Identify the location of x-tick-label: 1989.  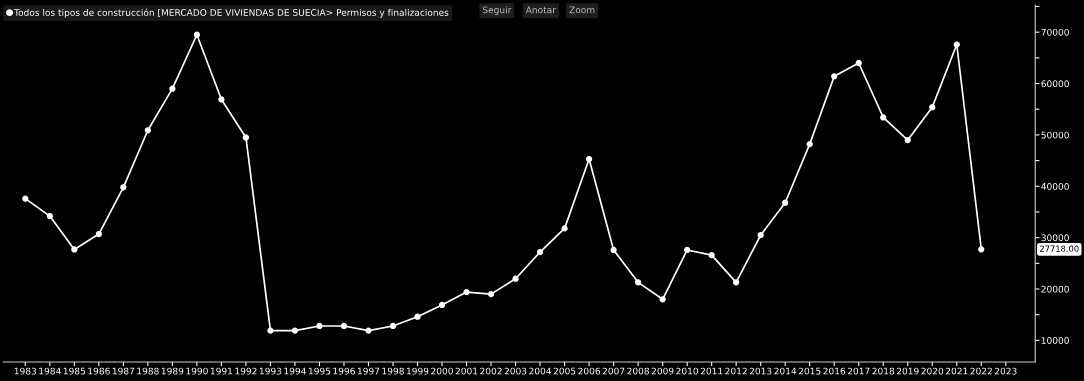
(172, 371).